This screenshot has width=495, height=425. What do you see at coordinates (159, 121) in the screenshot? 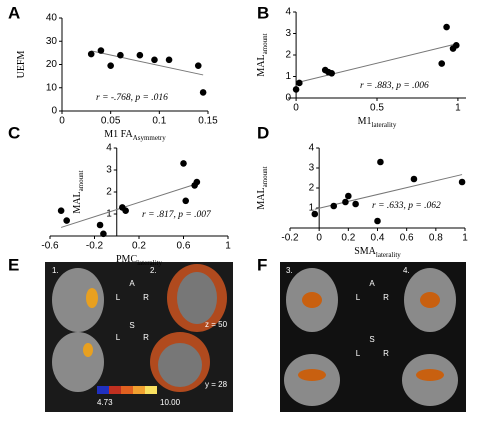
I see `x-tick-label: 0.1` at bounding box center [159, 121].